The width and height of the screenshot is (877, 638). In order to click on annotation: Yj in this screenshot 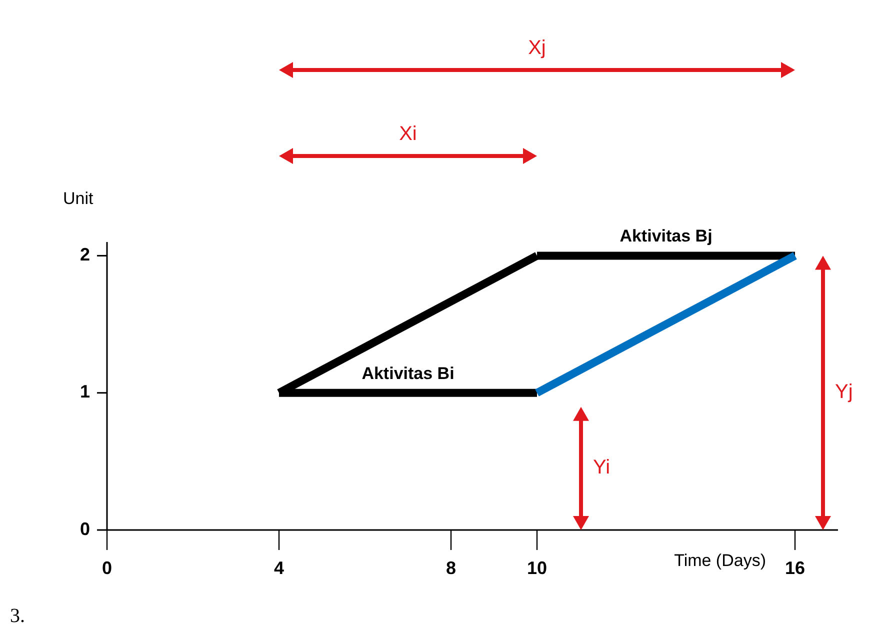, I will do `click(844, 392)`.